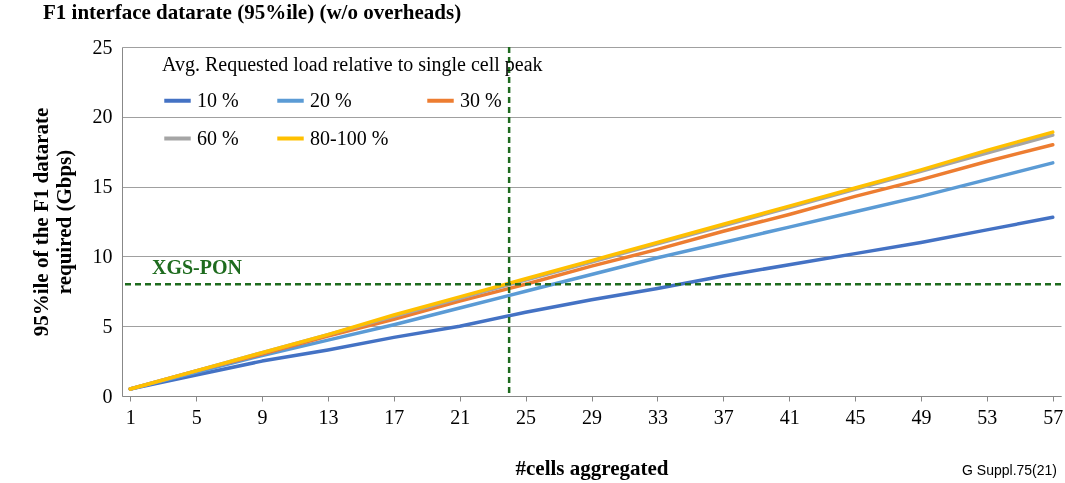 The height and width of the screenshot is (483, 1065). What do you see at coordinates (657, 416) in the screenshot?
I see `x-tick-label: 33` at bounding box center [657, 416].